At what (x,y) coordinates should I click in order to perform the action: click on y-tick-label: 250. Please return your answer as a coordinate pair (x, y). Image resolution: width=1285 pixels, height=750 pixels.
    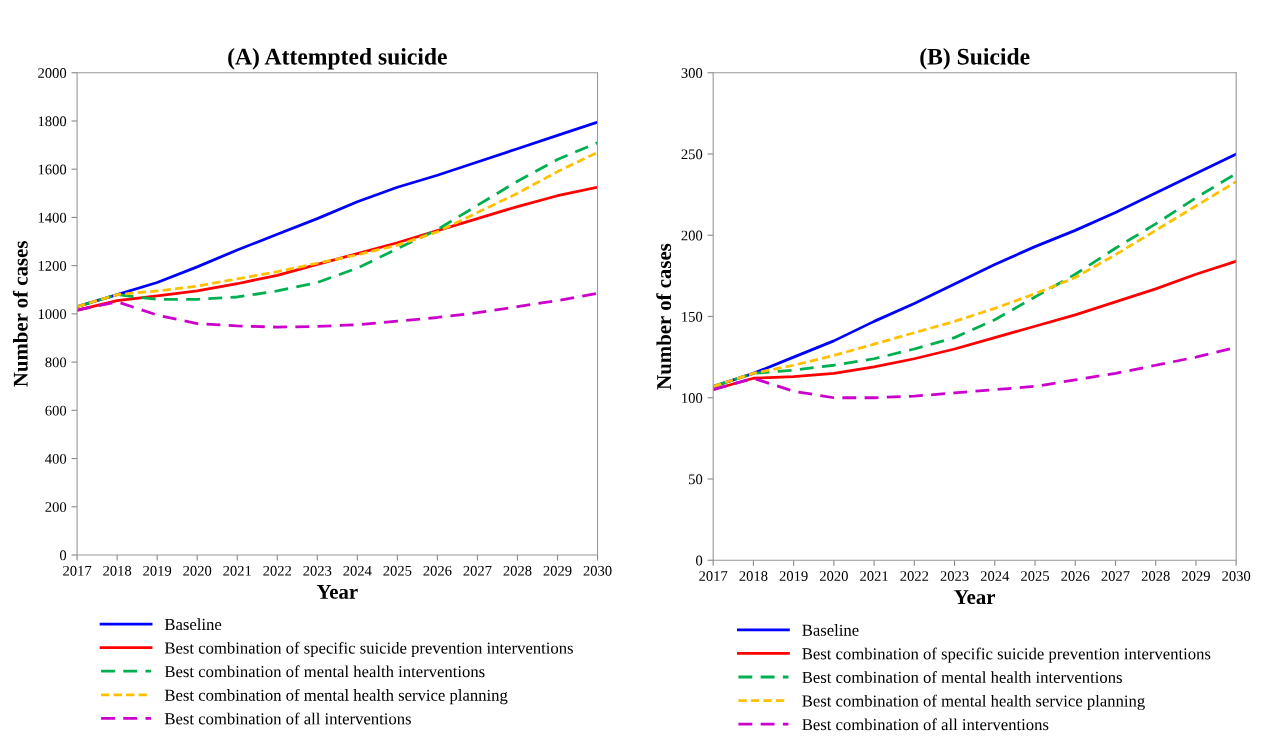
    Looking at the image, I should click on (692, 154).